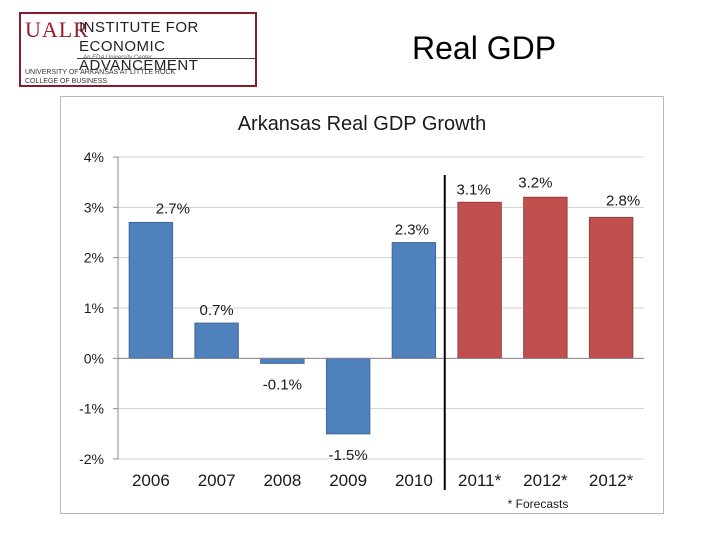 This screenshot has width=720, height=540. I want to click on bar-2009, so click(348, 396).